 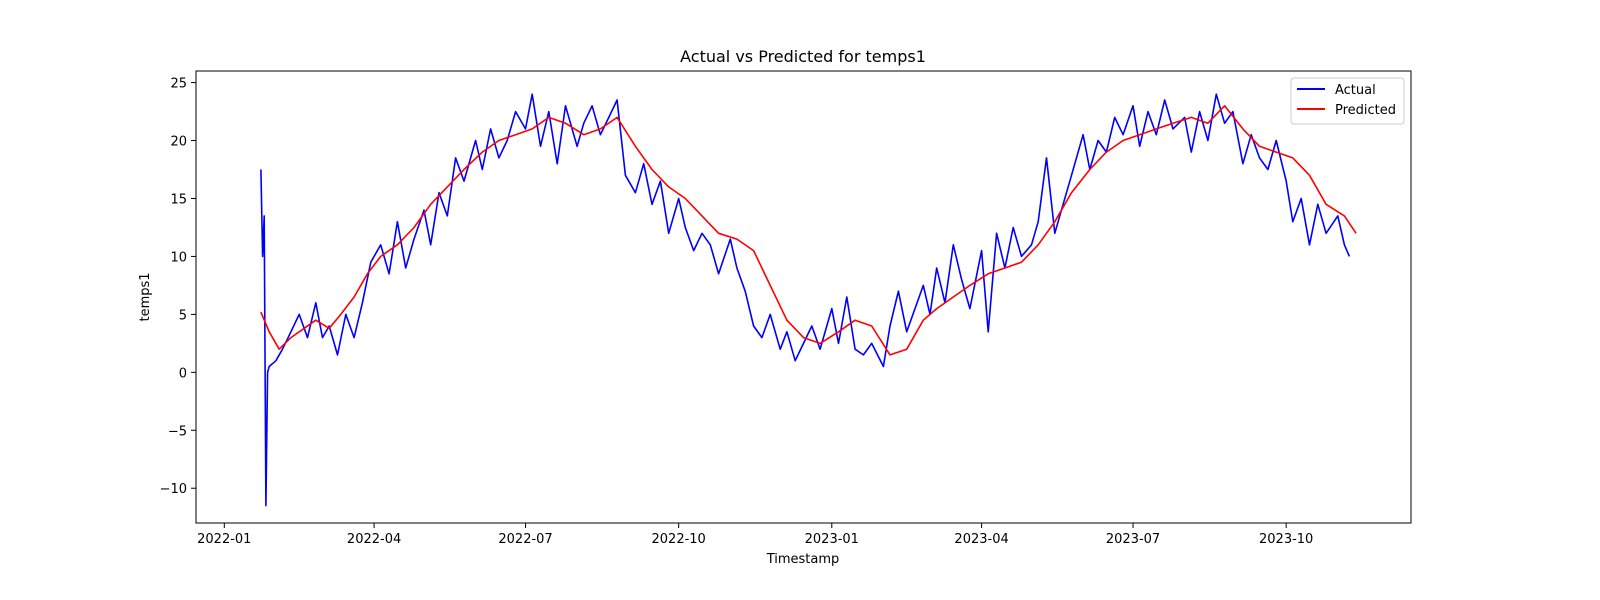 What do you see at coordinates (803, 559) in the screenshot?
I see `x-axis-title: Timestamp` at bounding box center [803, 559].